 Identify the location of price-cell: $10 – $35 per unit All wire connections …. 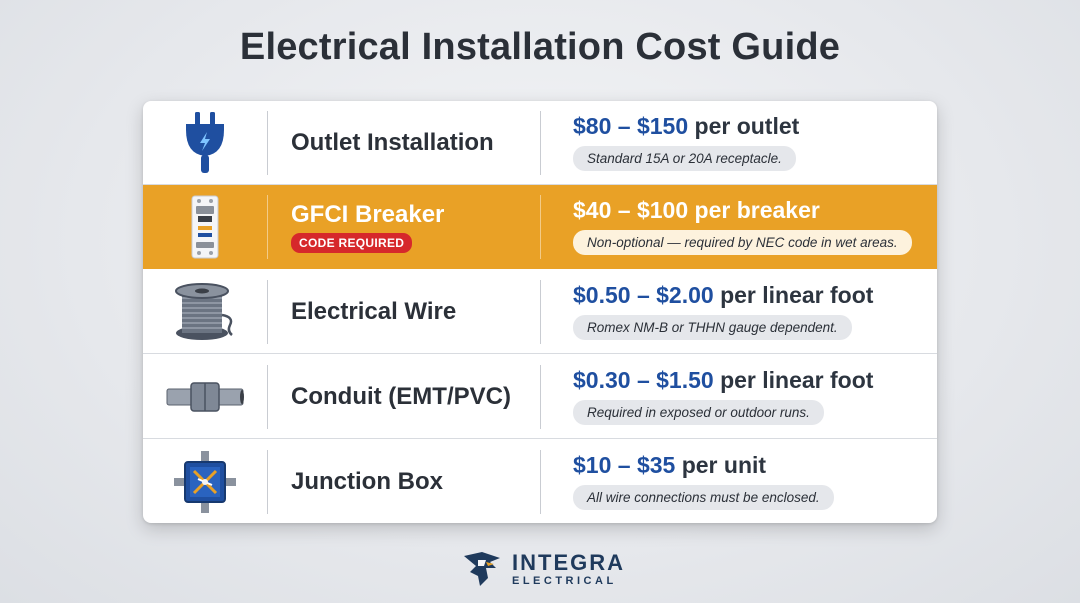
(748, 481).